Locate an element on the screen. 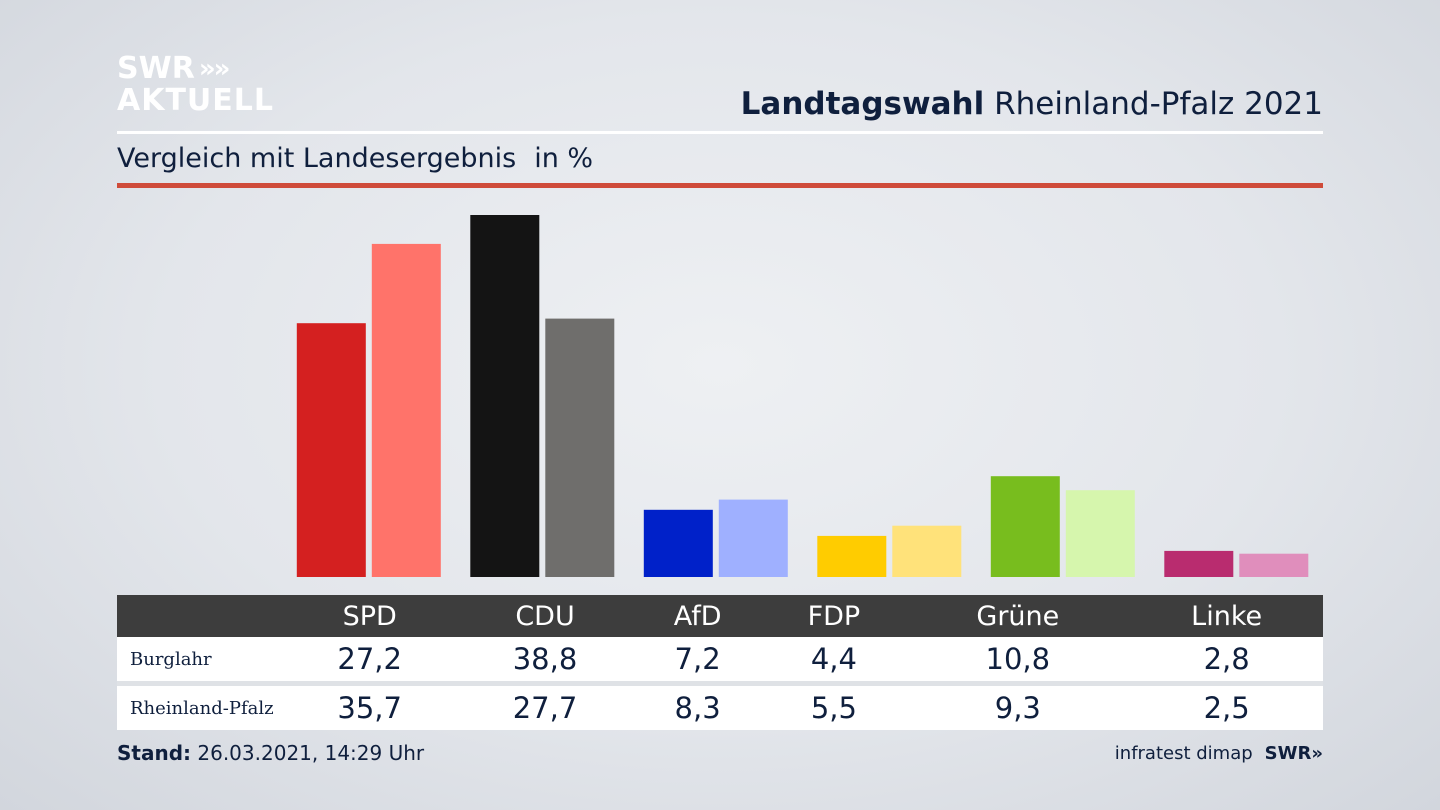 The image size is (1440, 810). source-credit: infratest dimap SWR» is located at coordinates (1219, 753).